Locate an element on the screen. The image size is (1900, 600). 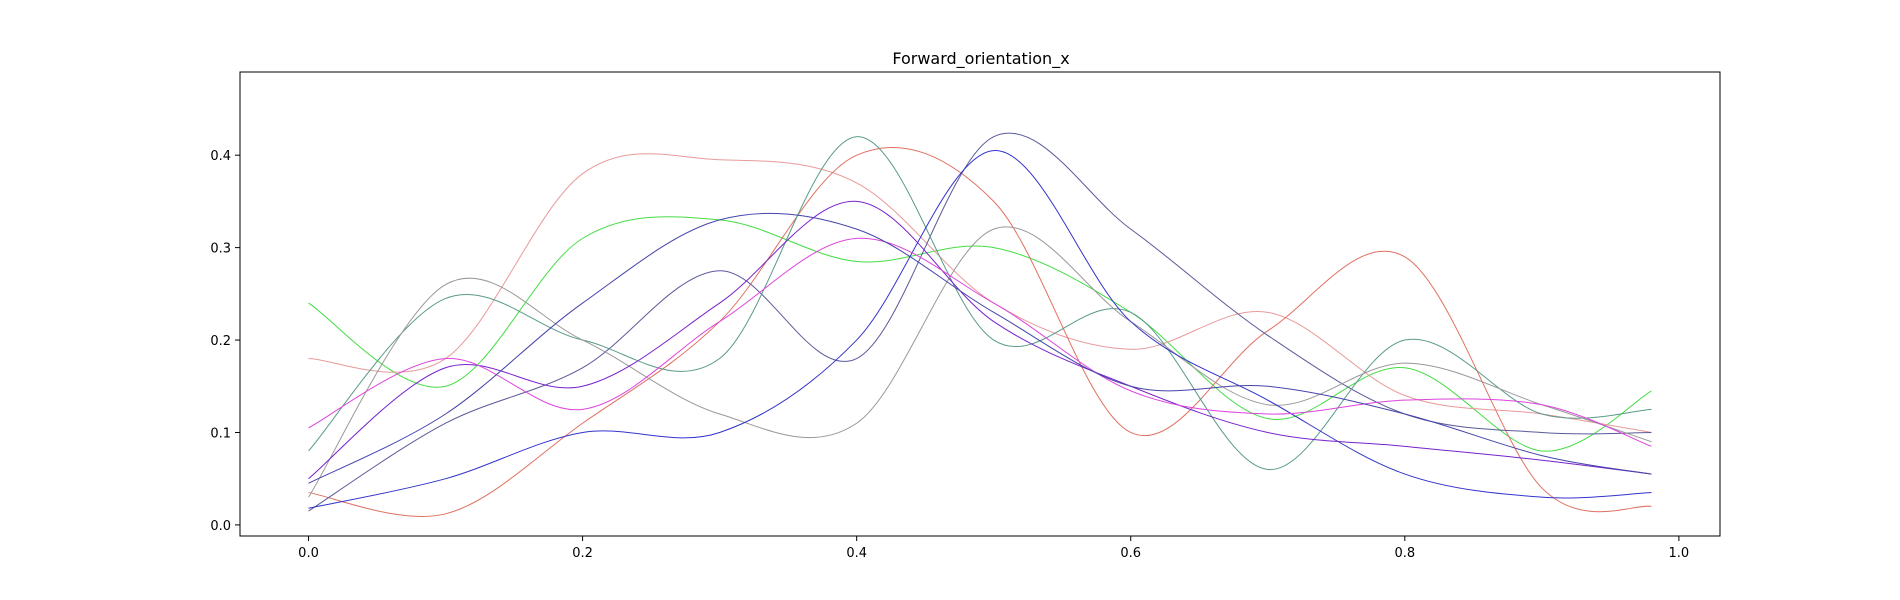
chart-title: Forward_orientation_x is located at coordinates (980, 59).